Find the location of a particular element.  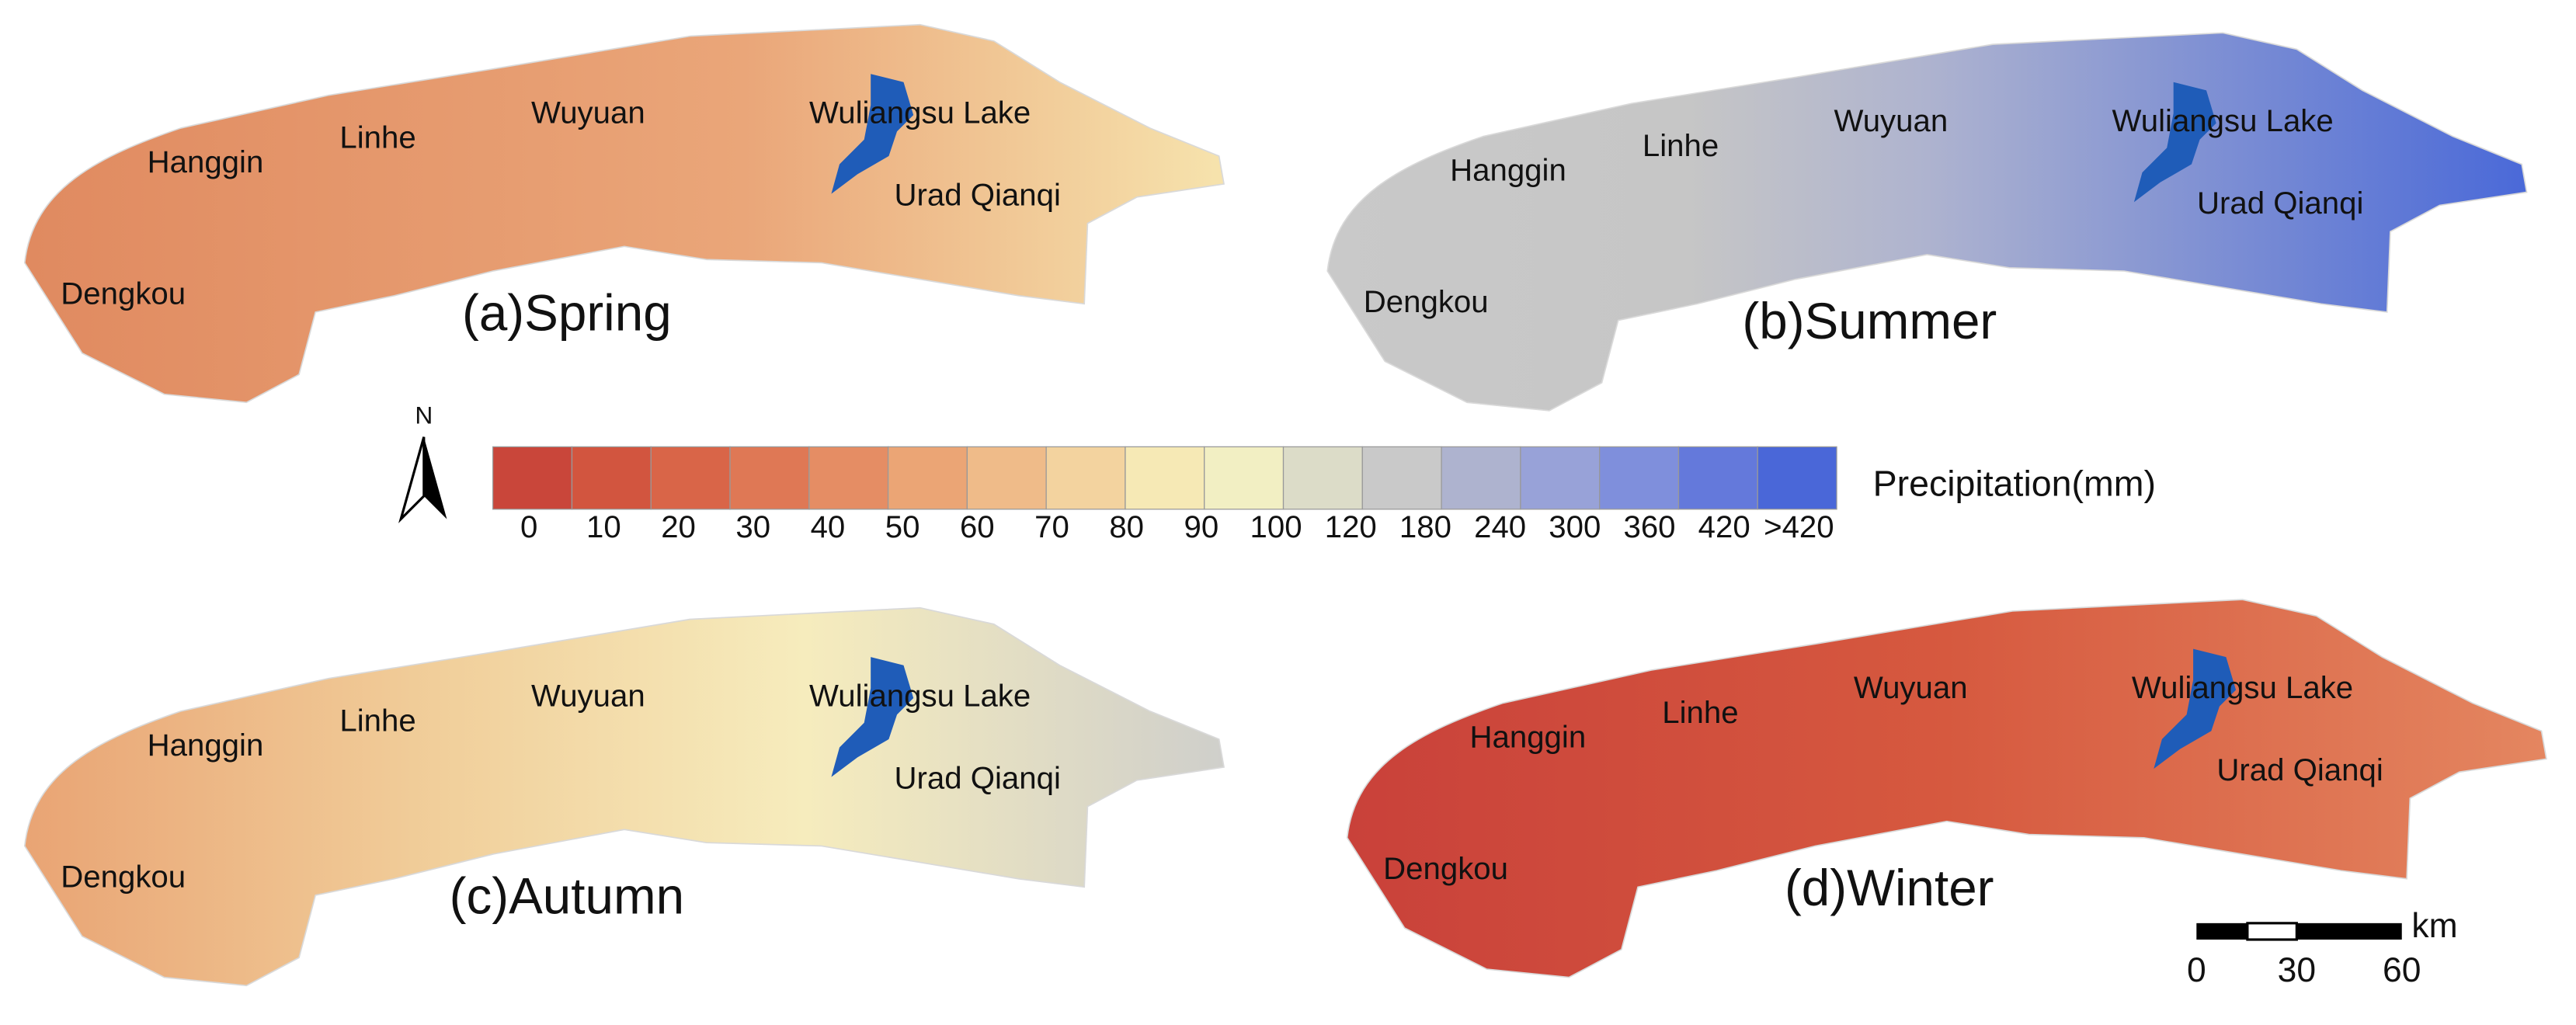

scale-label: 0 is located at coordinates (2196, 970).